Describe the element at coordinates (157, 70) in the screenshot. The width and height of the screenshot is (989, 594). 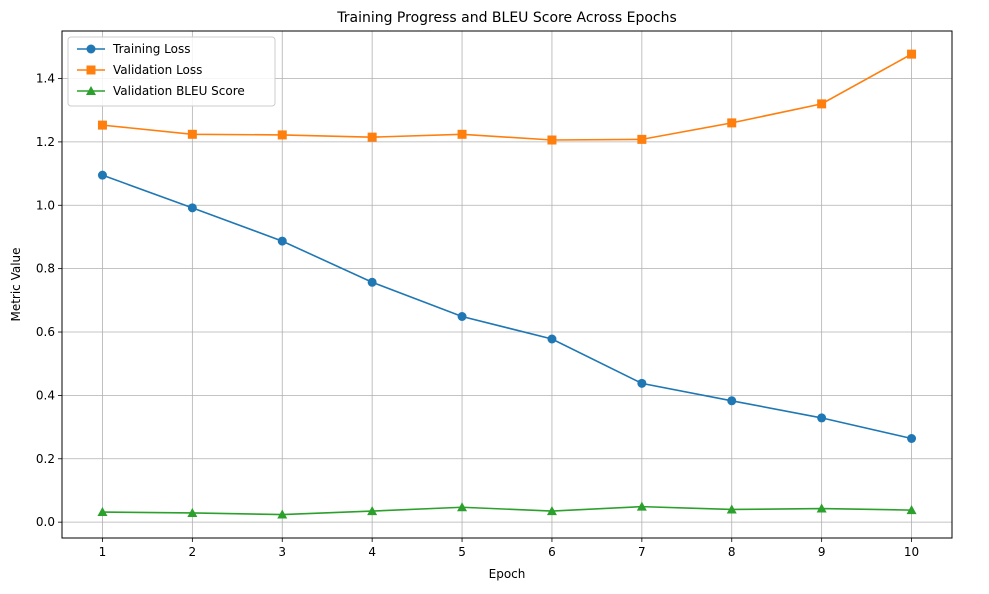
I see `legend-label: Validation Loss` at that location.